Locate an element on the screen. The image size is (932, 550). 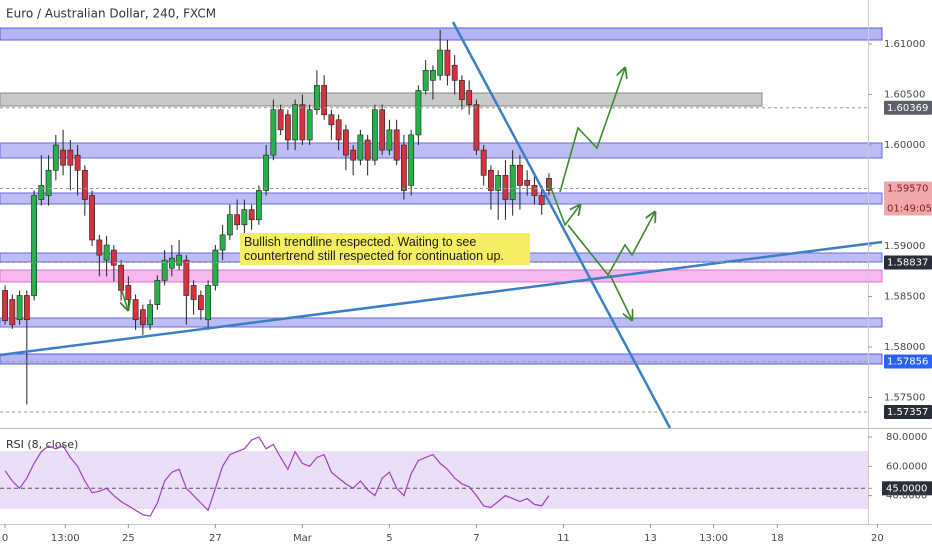
price-label: 1.58837 is located at coordinates (907, 262).